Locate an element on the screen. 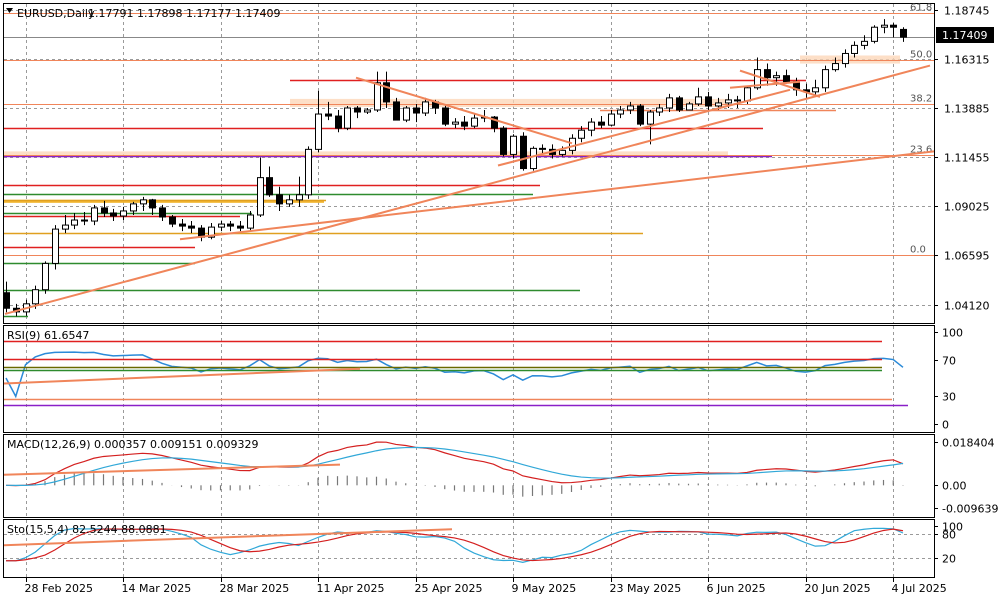 This screenshot has height=600, width=1000. macd-panel-frame is located at coordinates (469, 476).